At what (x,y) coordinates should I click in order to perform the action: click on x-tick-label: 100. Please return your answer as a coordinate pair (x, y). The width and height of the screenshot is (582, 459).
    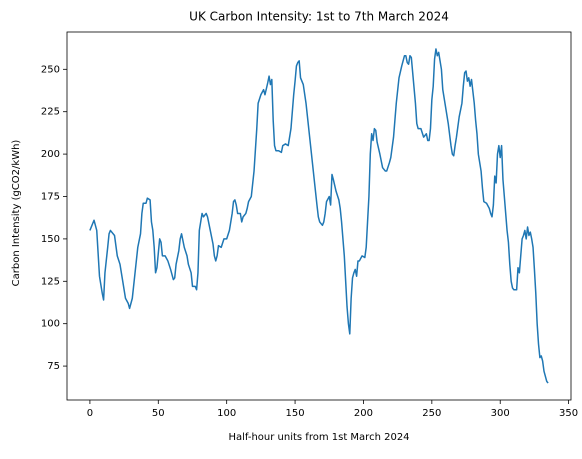
    Looking at the image, I should click on (226, 413).